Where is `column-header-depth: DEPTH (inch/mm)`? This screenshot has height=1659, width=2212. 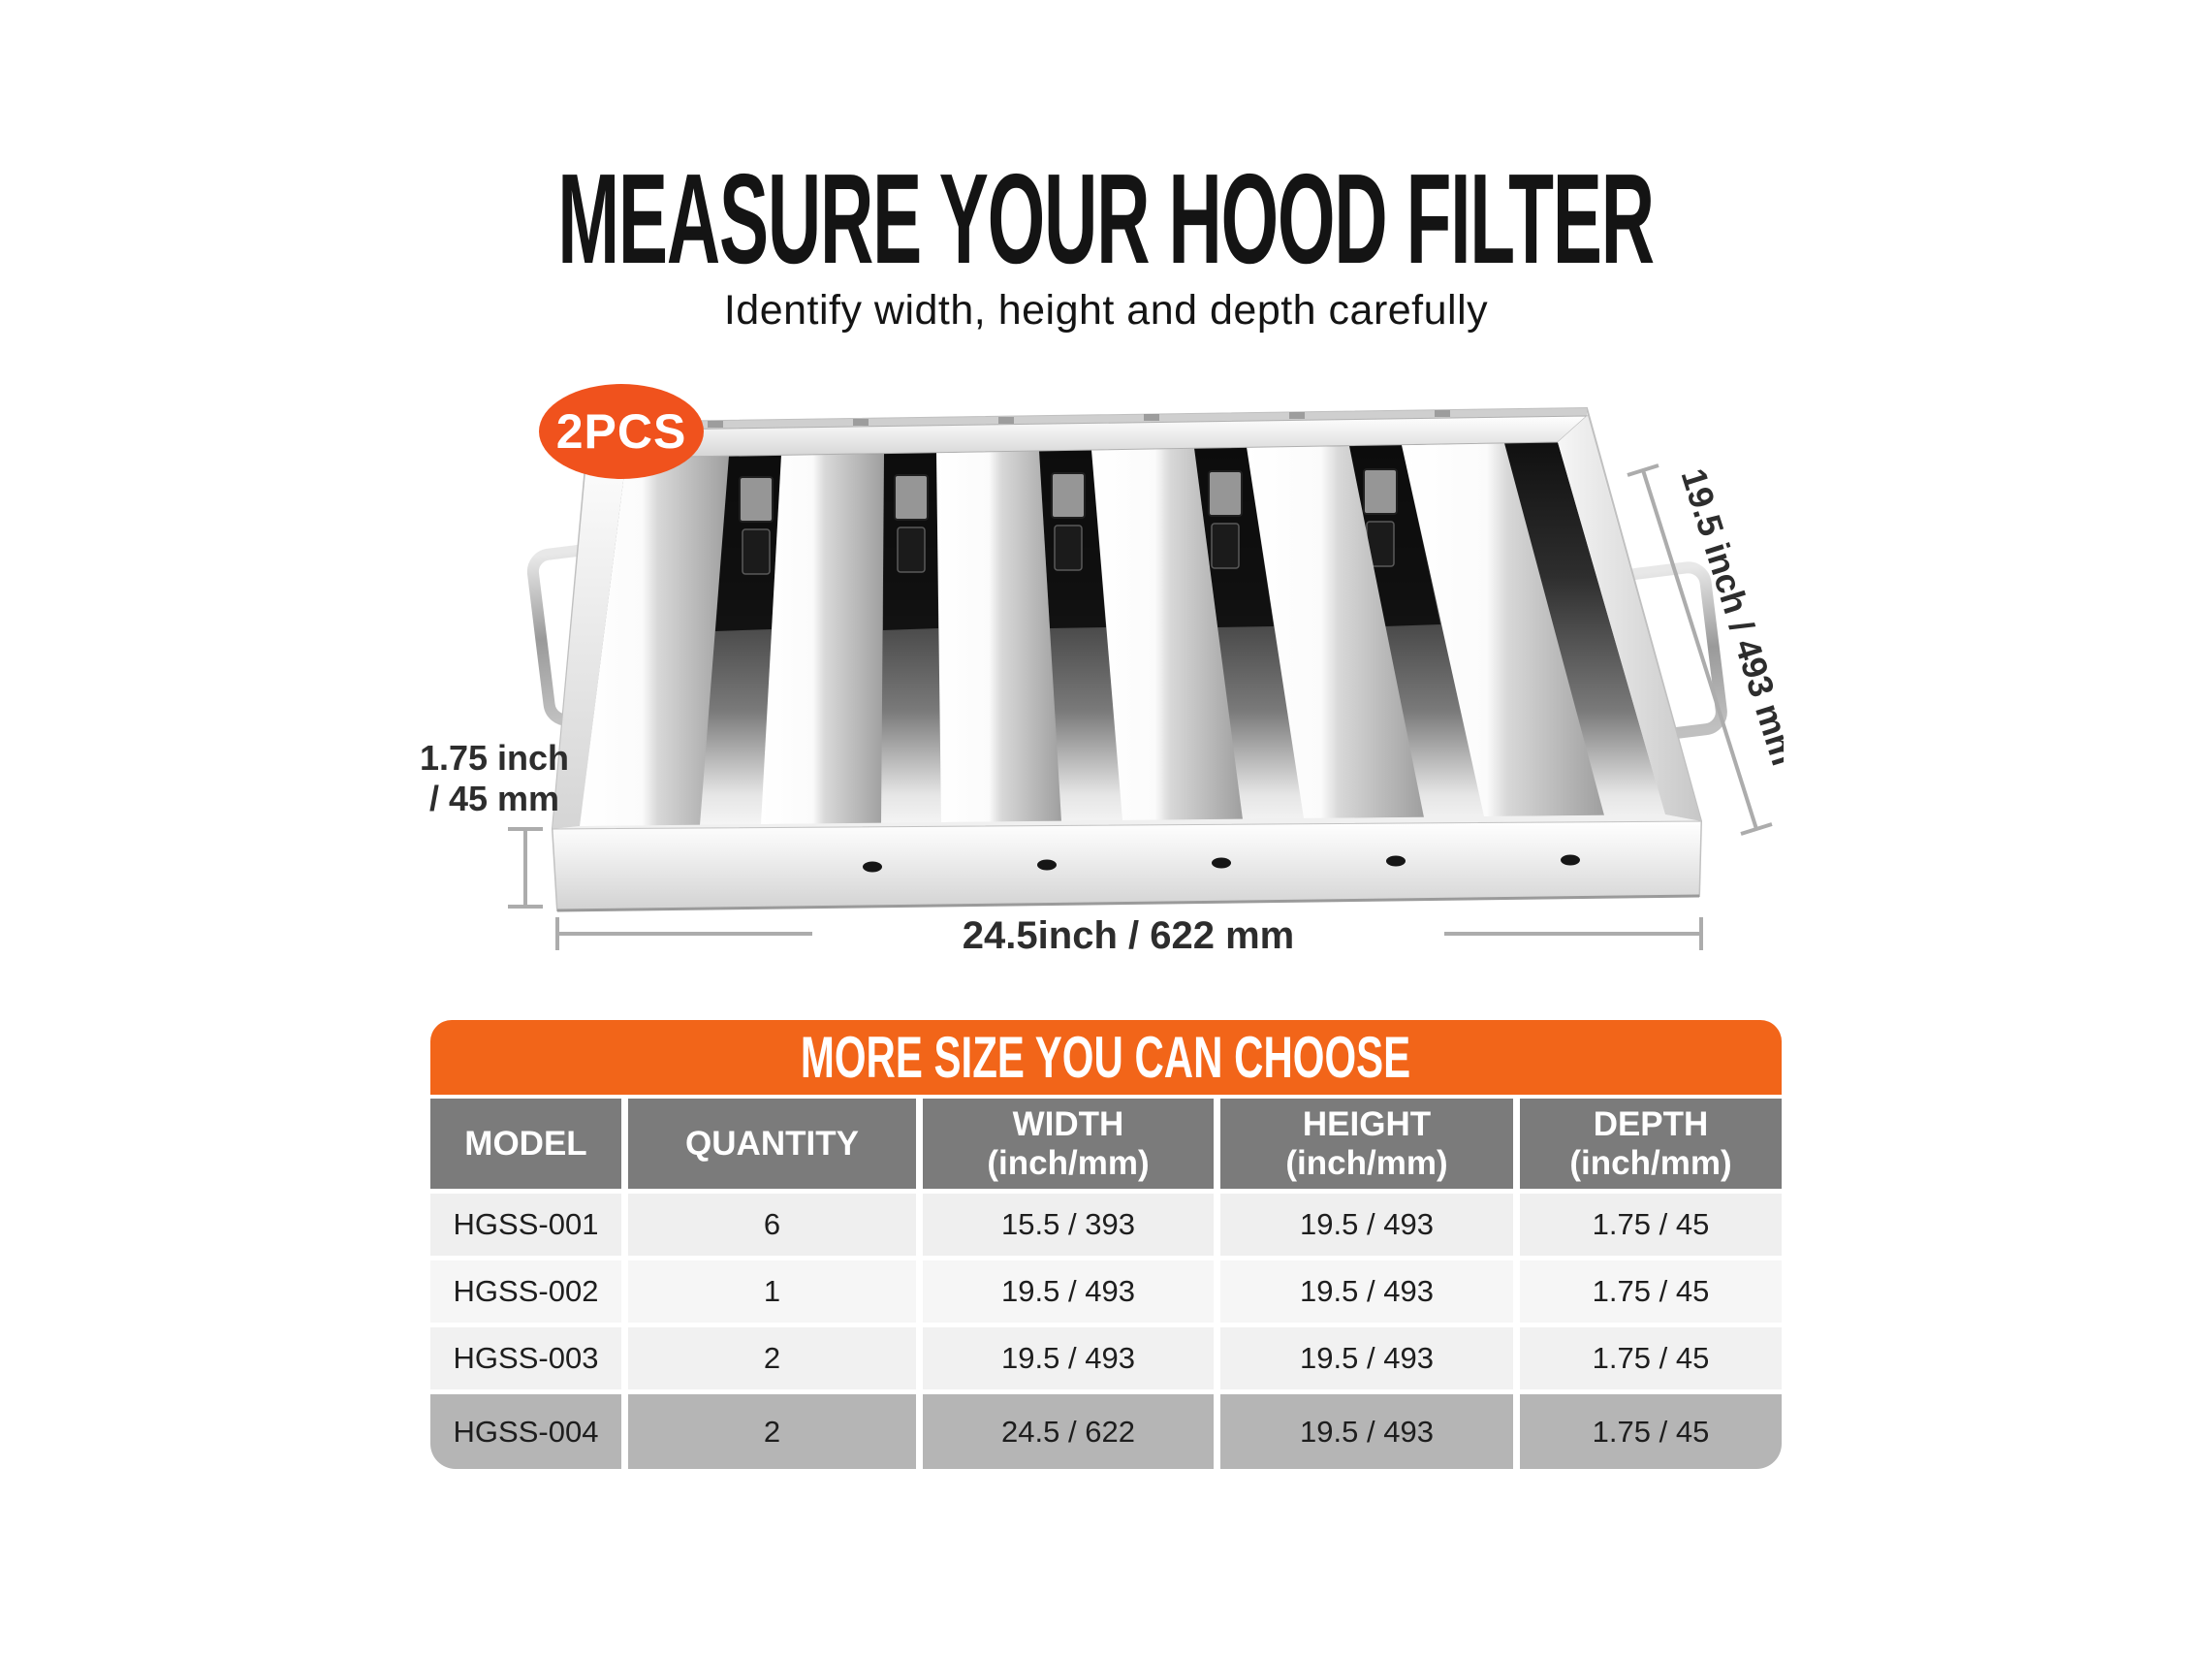
column-header-depth: DEPTH (inch/mm) is located at coordinates (1651, 1144).